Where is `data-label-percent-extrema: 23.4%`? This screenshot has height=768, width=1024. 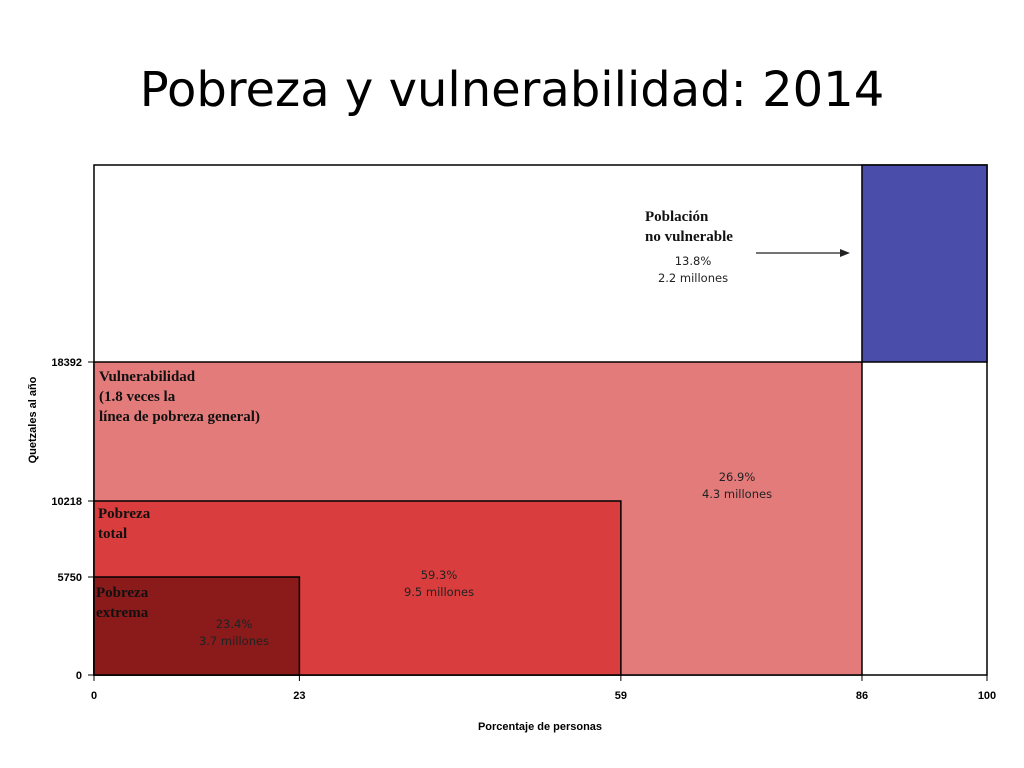
data-label-percent-extrema: 23.4% is located at coordinates (234, 624).